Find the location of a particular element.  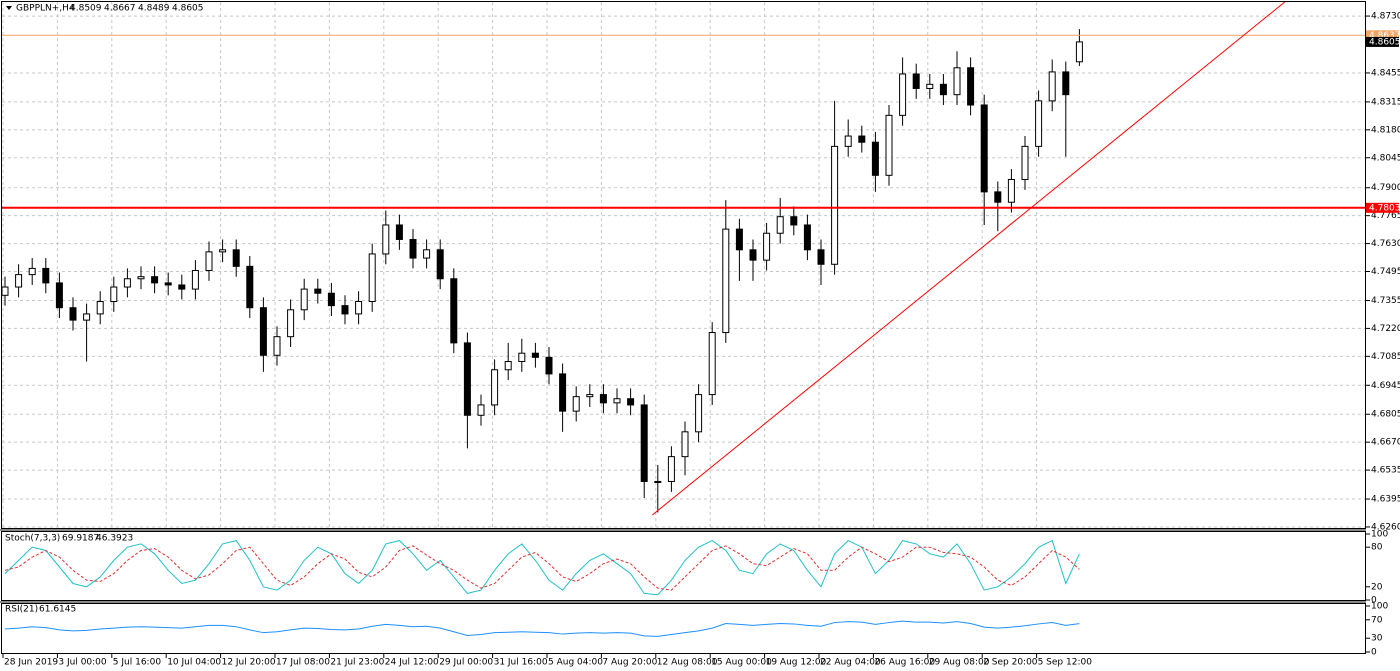

y-tick-label: 4.7355 is located at coordinates (1385, 301).